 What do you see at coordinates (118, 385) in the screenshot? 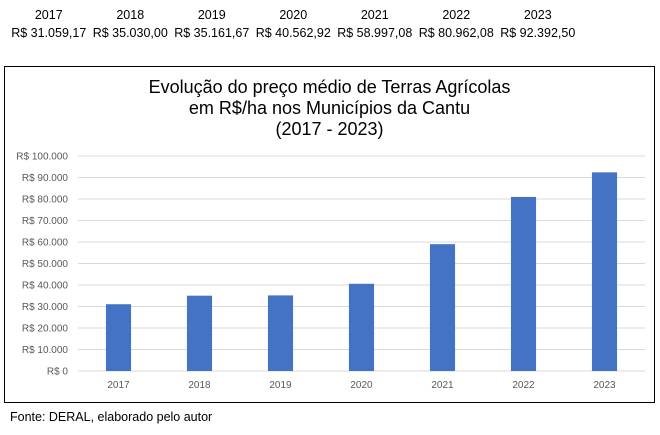
I see `x-tick-label: 2017` at bounding box center [118, 385].